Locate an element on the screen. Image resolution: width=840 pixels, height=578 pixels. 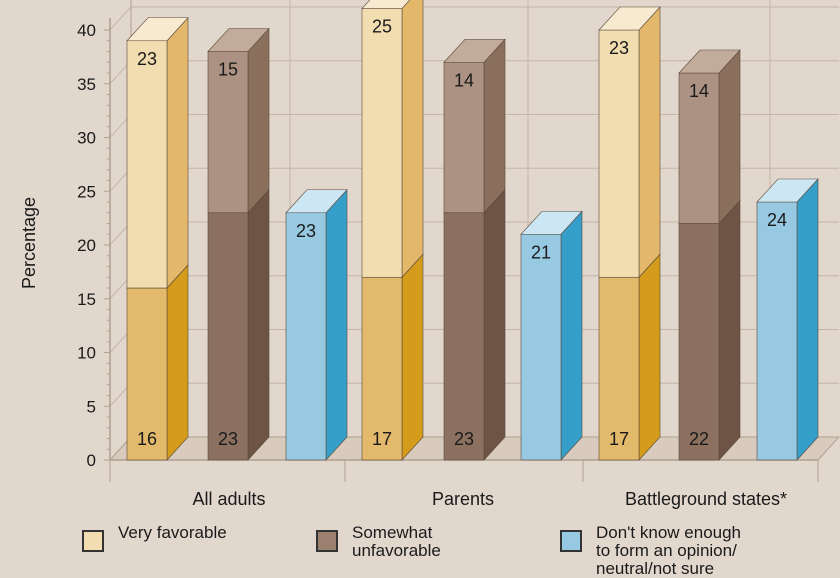
data-label: 21 is located at coordinates (541, 252).